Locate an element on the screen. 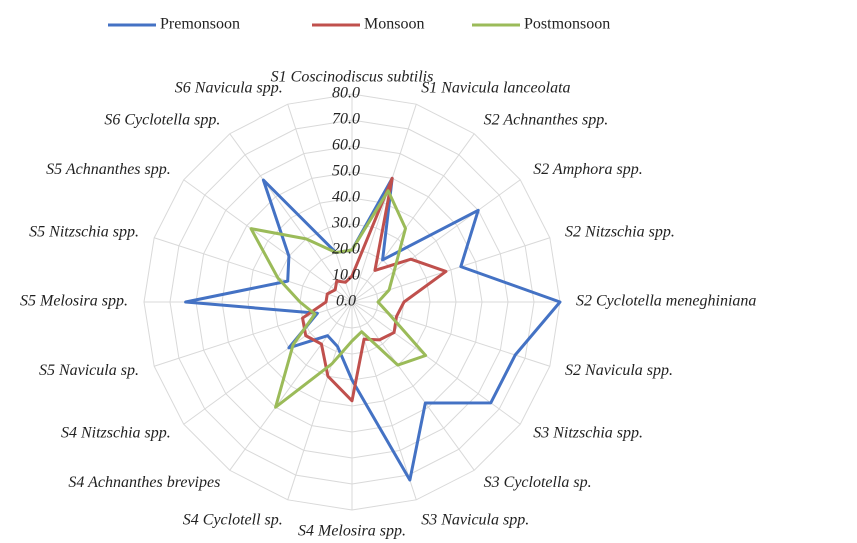 The height and width of the screenshot is (543, 857). y-tick-label: 80.0 is located at coordinates (346, 93).